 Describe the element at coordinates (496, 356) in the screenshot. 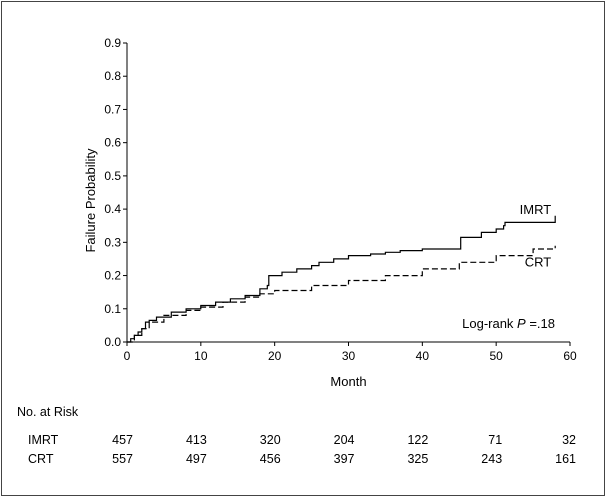

I see `x-tick-label: 50` at that location.